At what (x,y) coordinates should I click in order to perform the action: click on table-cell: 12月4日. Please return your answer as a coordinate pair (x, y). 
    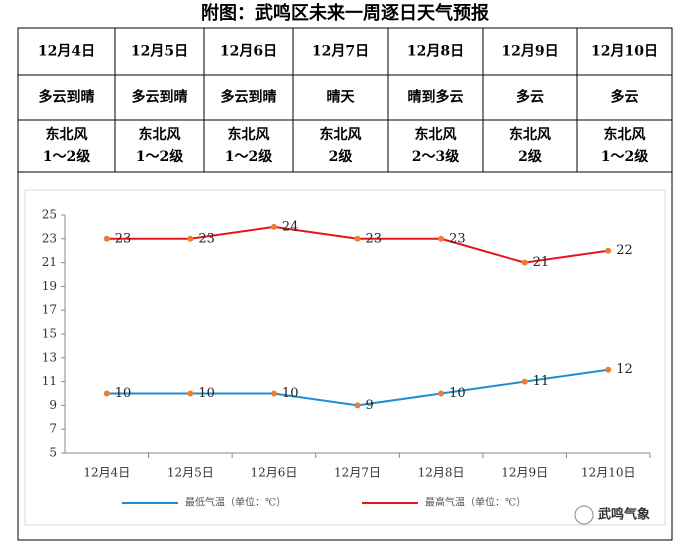
    Looking at the image, I should click on (66, 52).